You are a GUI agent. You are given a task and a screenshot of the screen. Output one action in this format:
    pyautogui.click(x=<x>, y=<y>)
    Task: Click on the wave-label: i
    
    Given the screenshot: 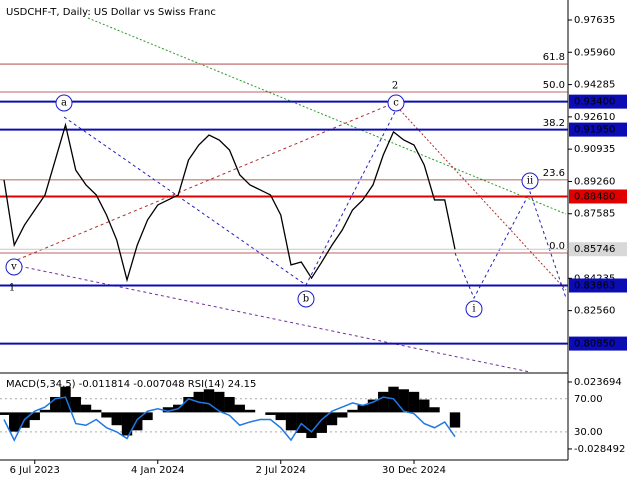 What is the action you would take?
    pyautogui.click(x=473, y=309)
    